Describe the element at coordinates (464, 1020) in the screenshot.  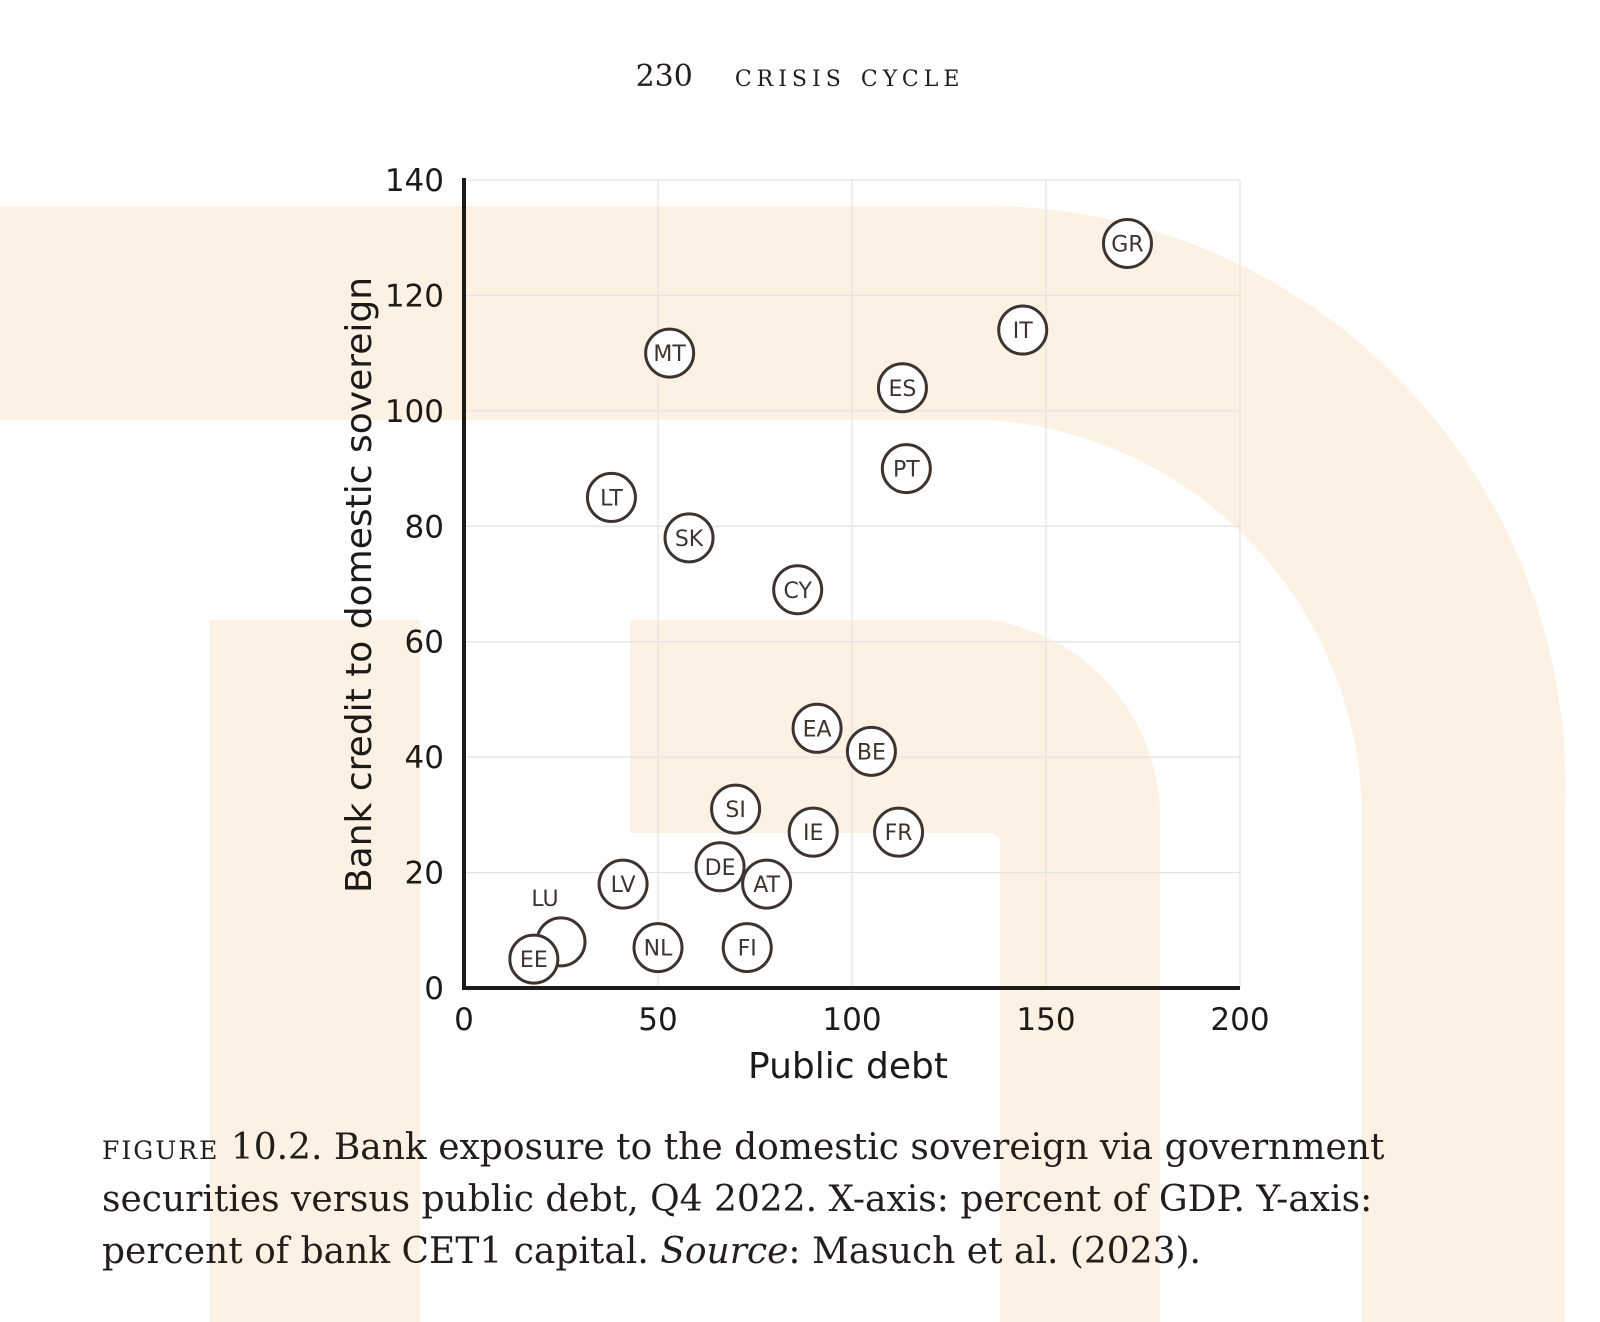
I see `x-tick-label: 0` at that location.